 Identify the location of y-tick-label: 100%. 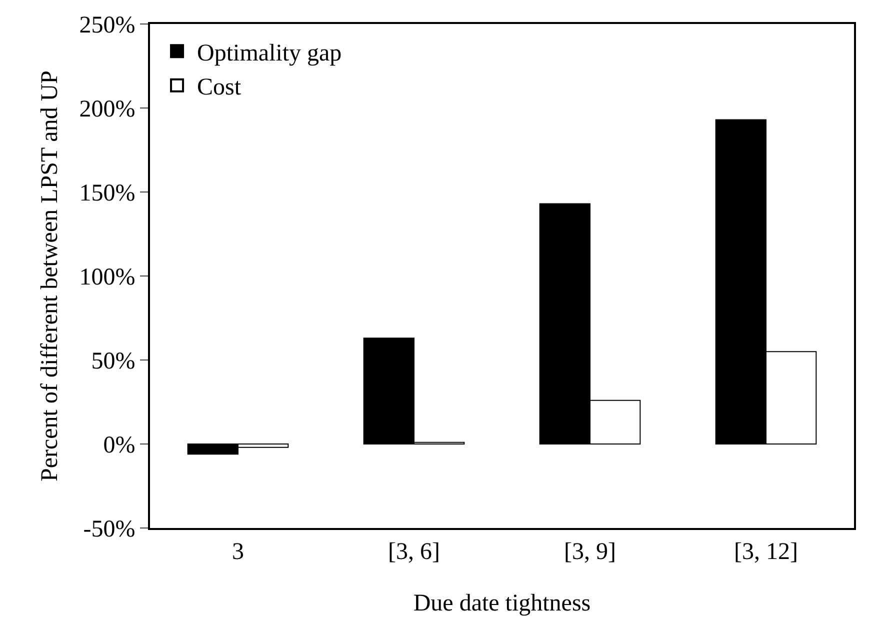
(107, 277).